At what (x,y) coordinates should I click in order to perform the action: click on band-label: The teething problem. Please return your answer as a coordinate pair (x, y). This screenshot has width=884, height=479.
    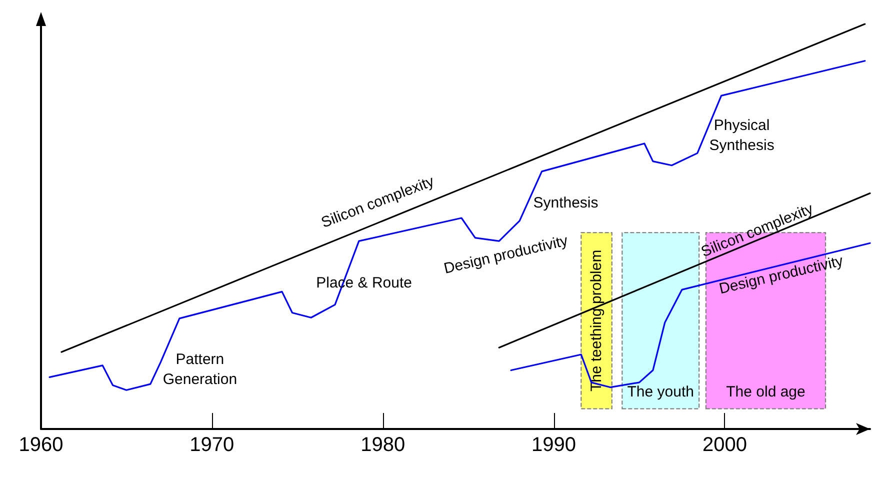
    Looking at the image, I should click on (597, 321).